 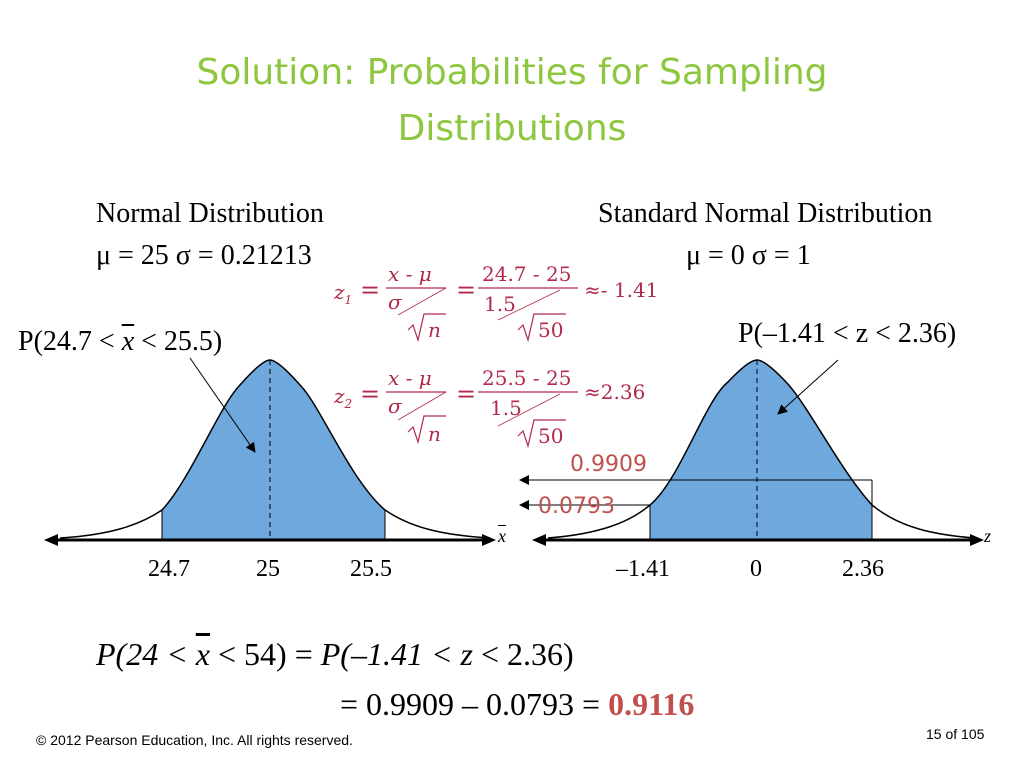 What do you see at coordinates (955, 734) in the screenshot?
I see `page-number: 15 of 105` at bounding box center [955, 734].